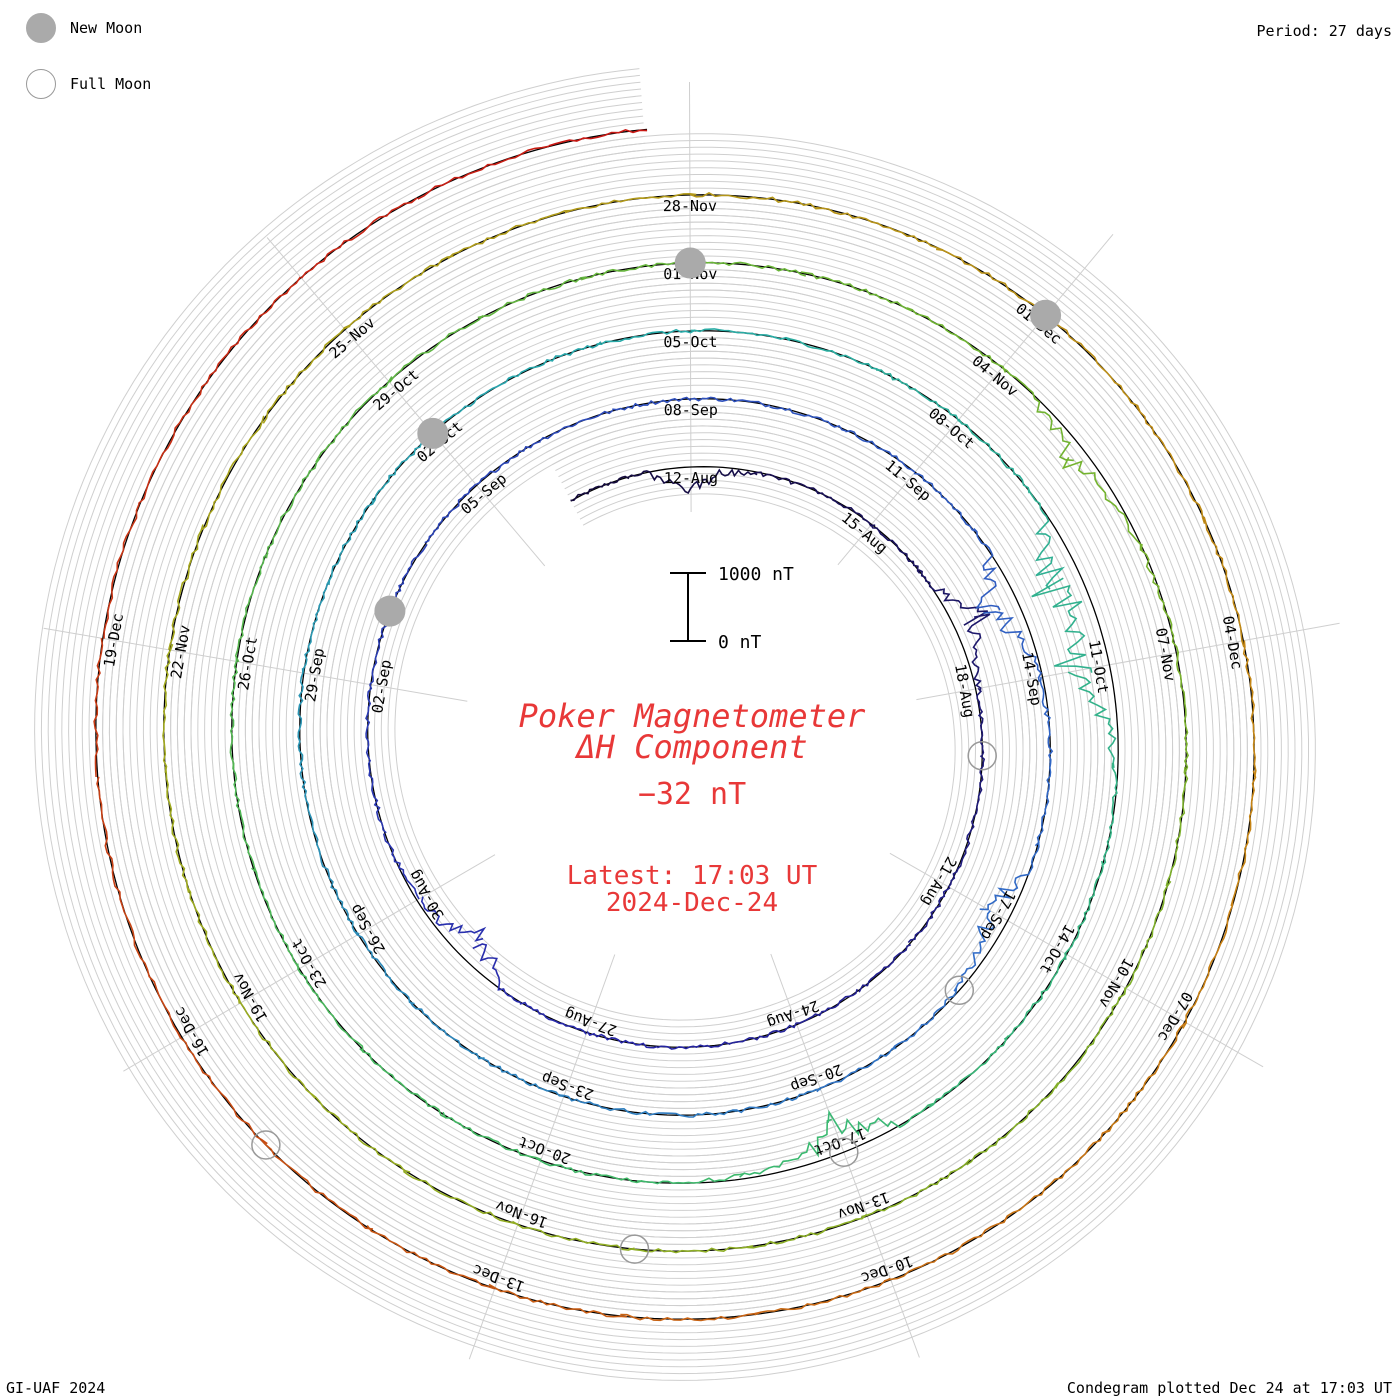 The height and width of the screenshot is (1400, 1400). What do you see at coordinates (740, 642) in the screenshot?
I see `scale-bar-bottom-label: 0 nT` at bounding box center [740, 642].